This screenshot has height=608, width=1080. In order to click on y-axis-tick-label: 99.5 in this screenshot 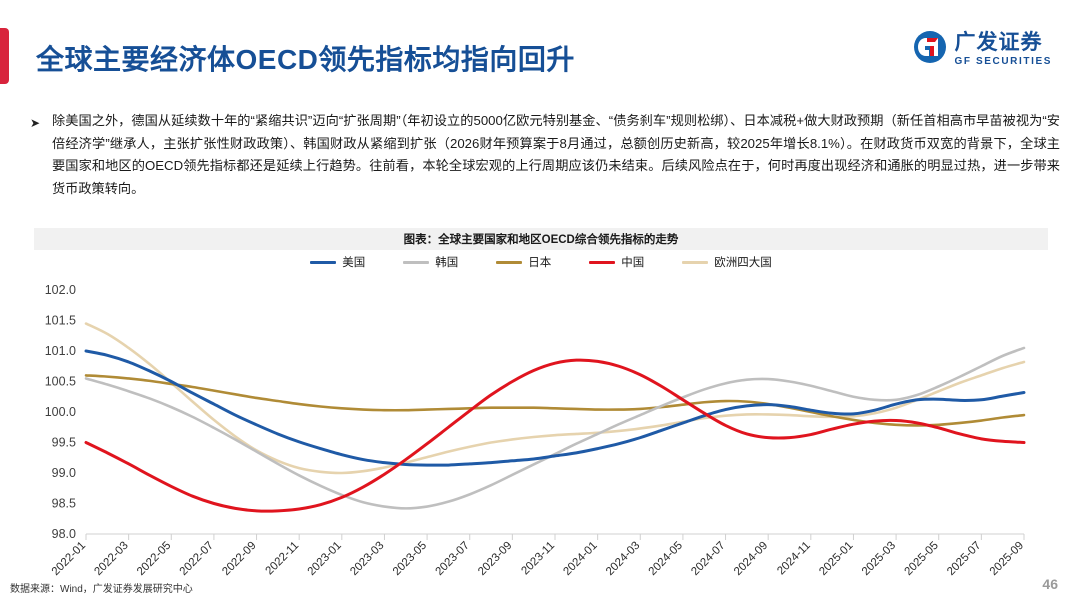, I will do `click(64, 443)`.